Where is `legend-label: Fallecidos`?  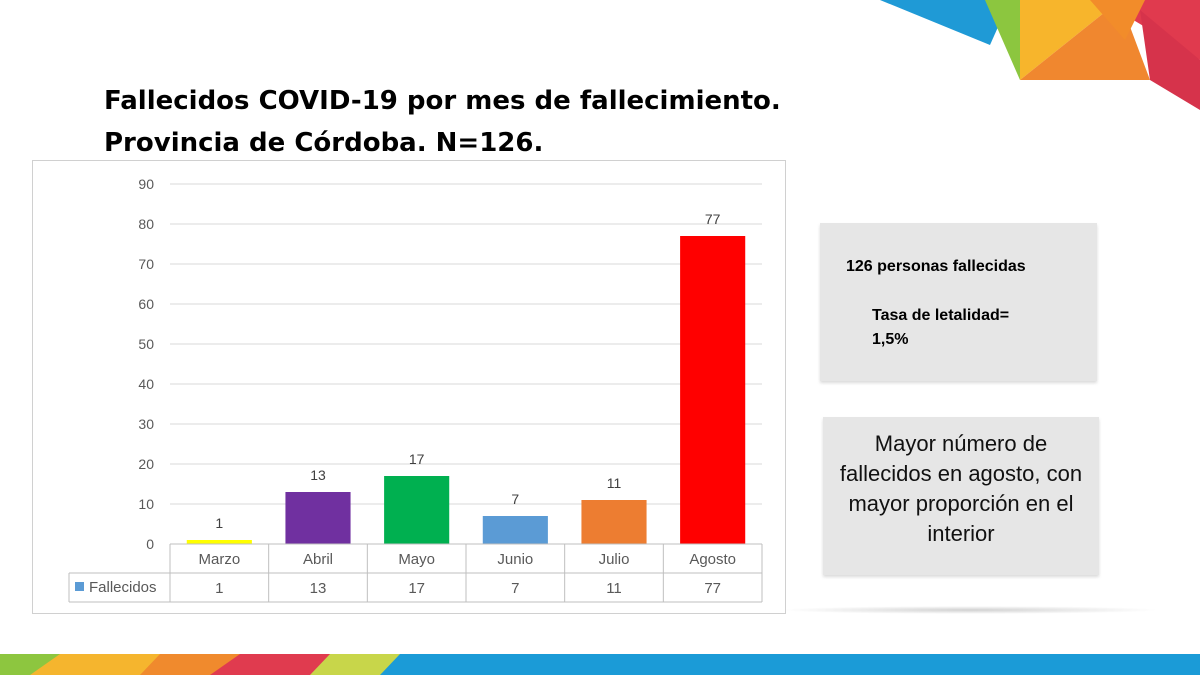 legend-label: Fallecidos is located at coordinates (123, 587).